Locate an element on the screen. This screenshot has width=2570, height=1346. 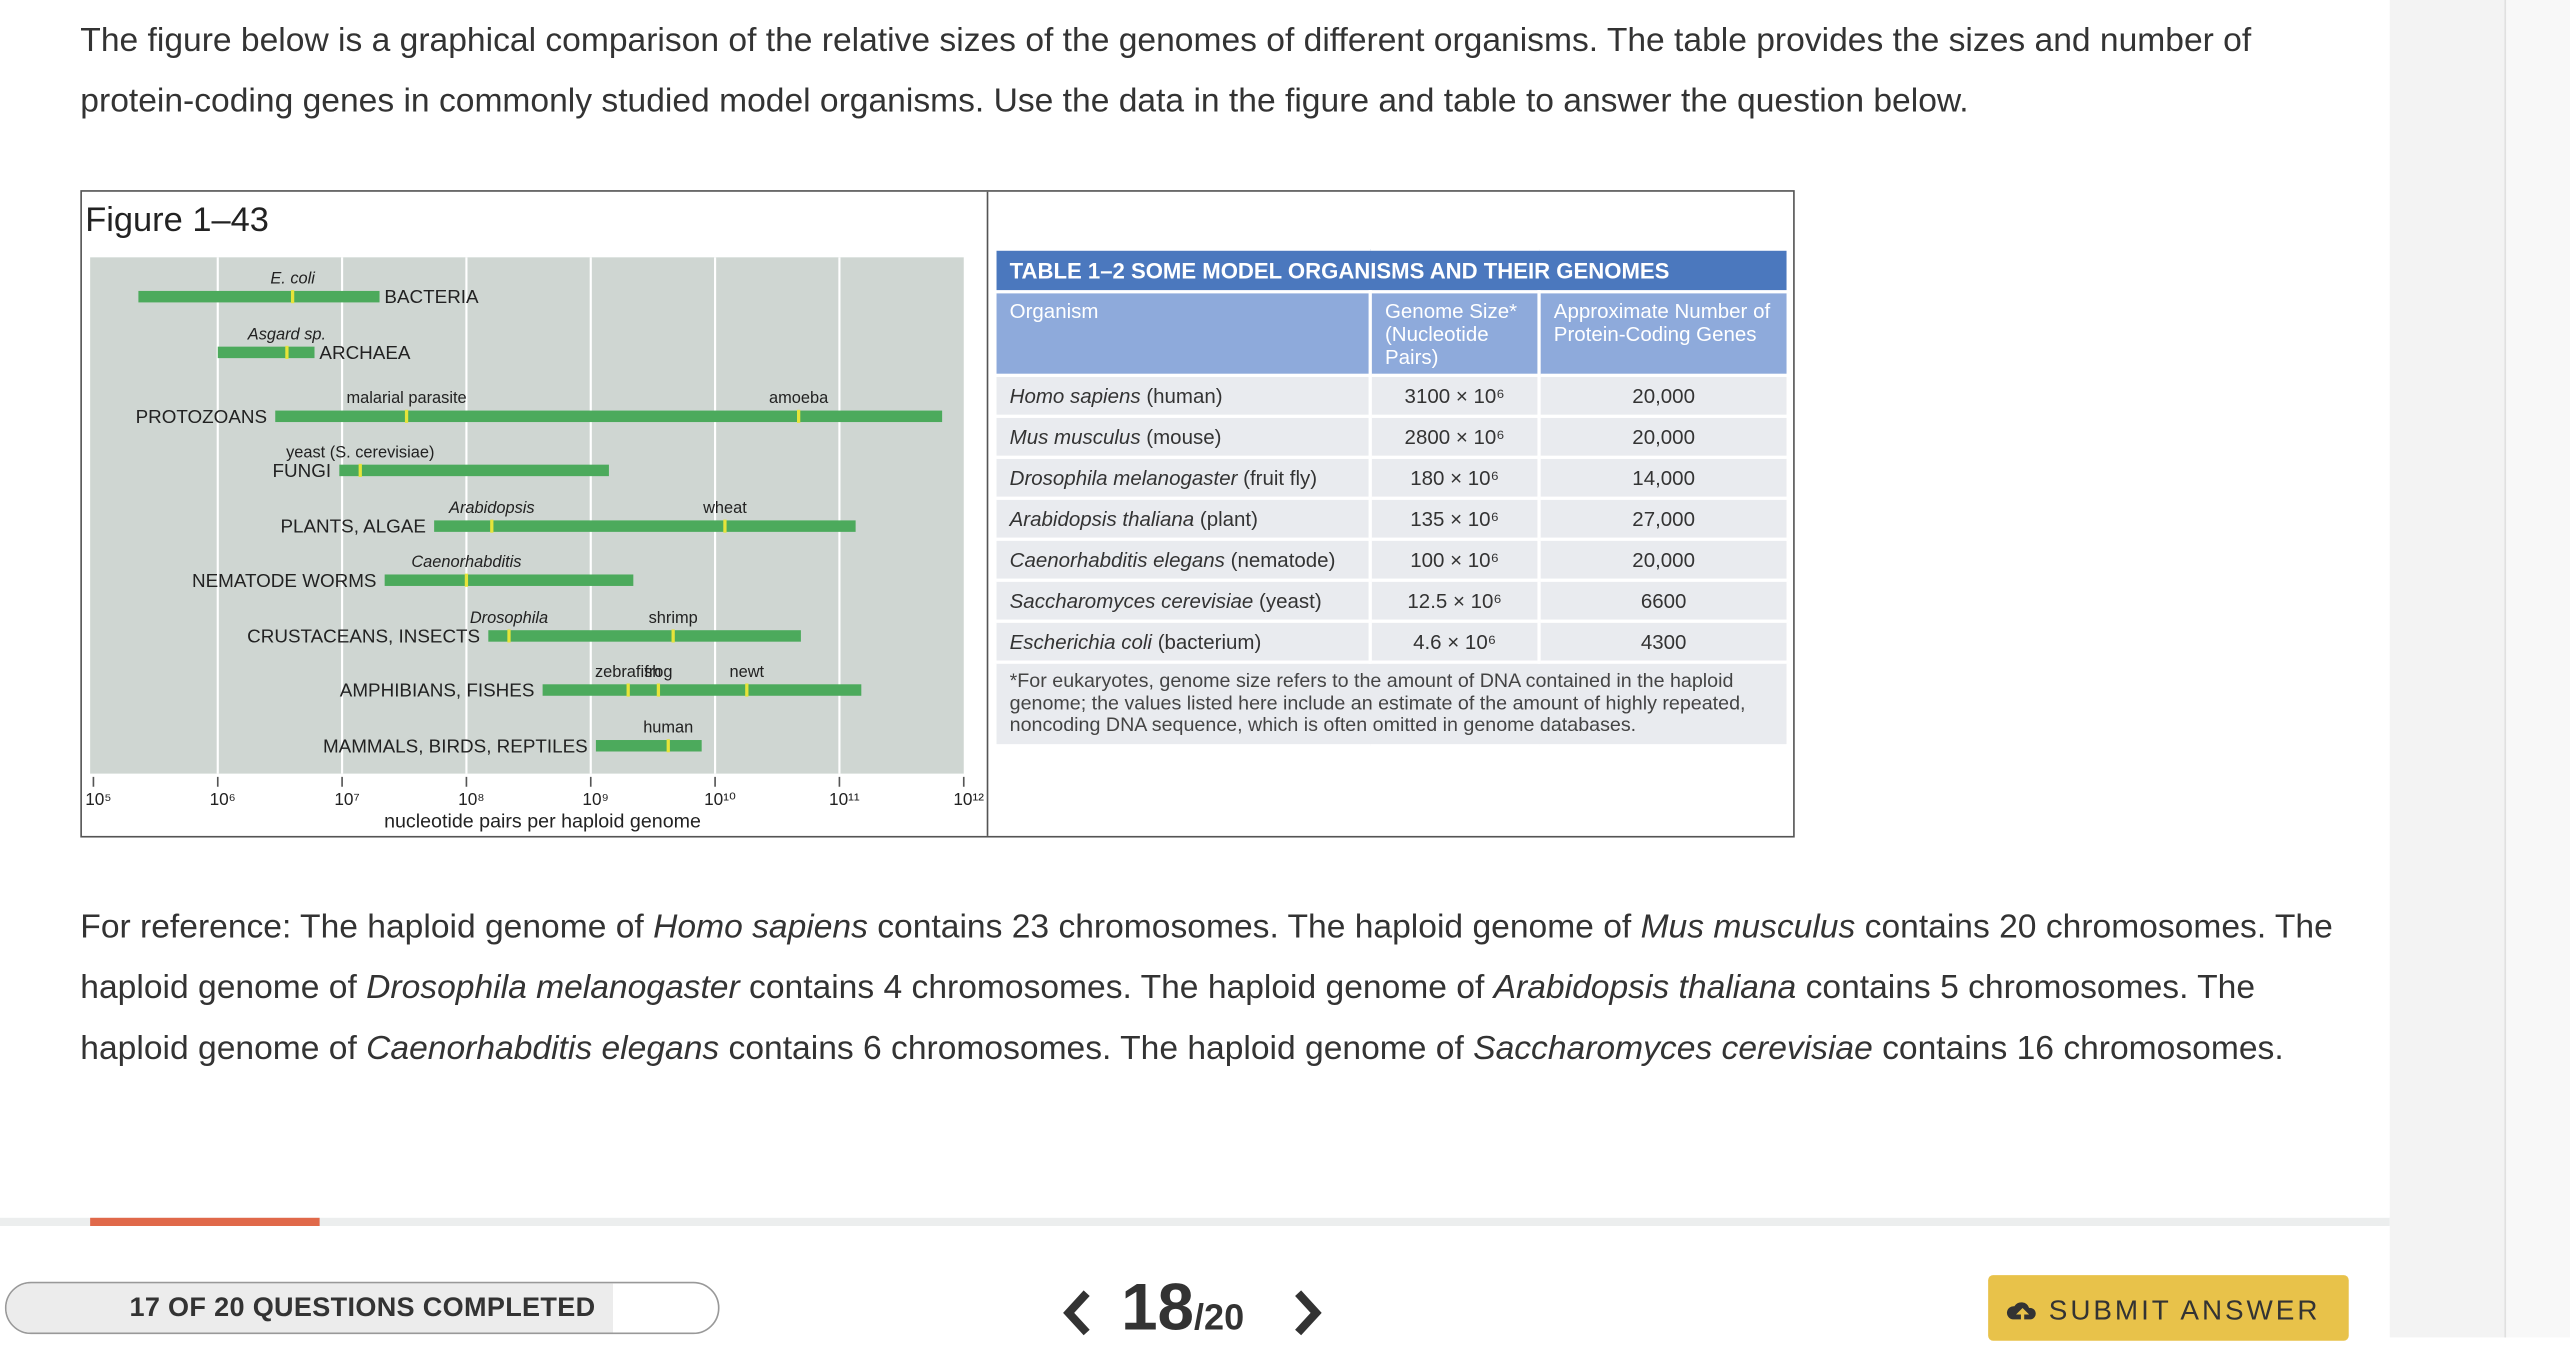
group-label: MAMMALS, BIRDS, REPTILES is located at coordinates (455, 745).